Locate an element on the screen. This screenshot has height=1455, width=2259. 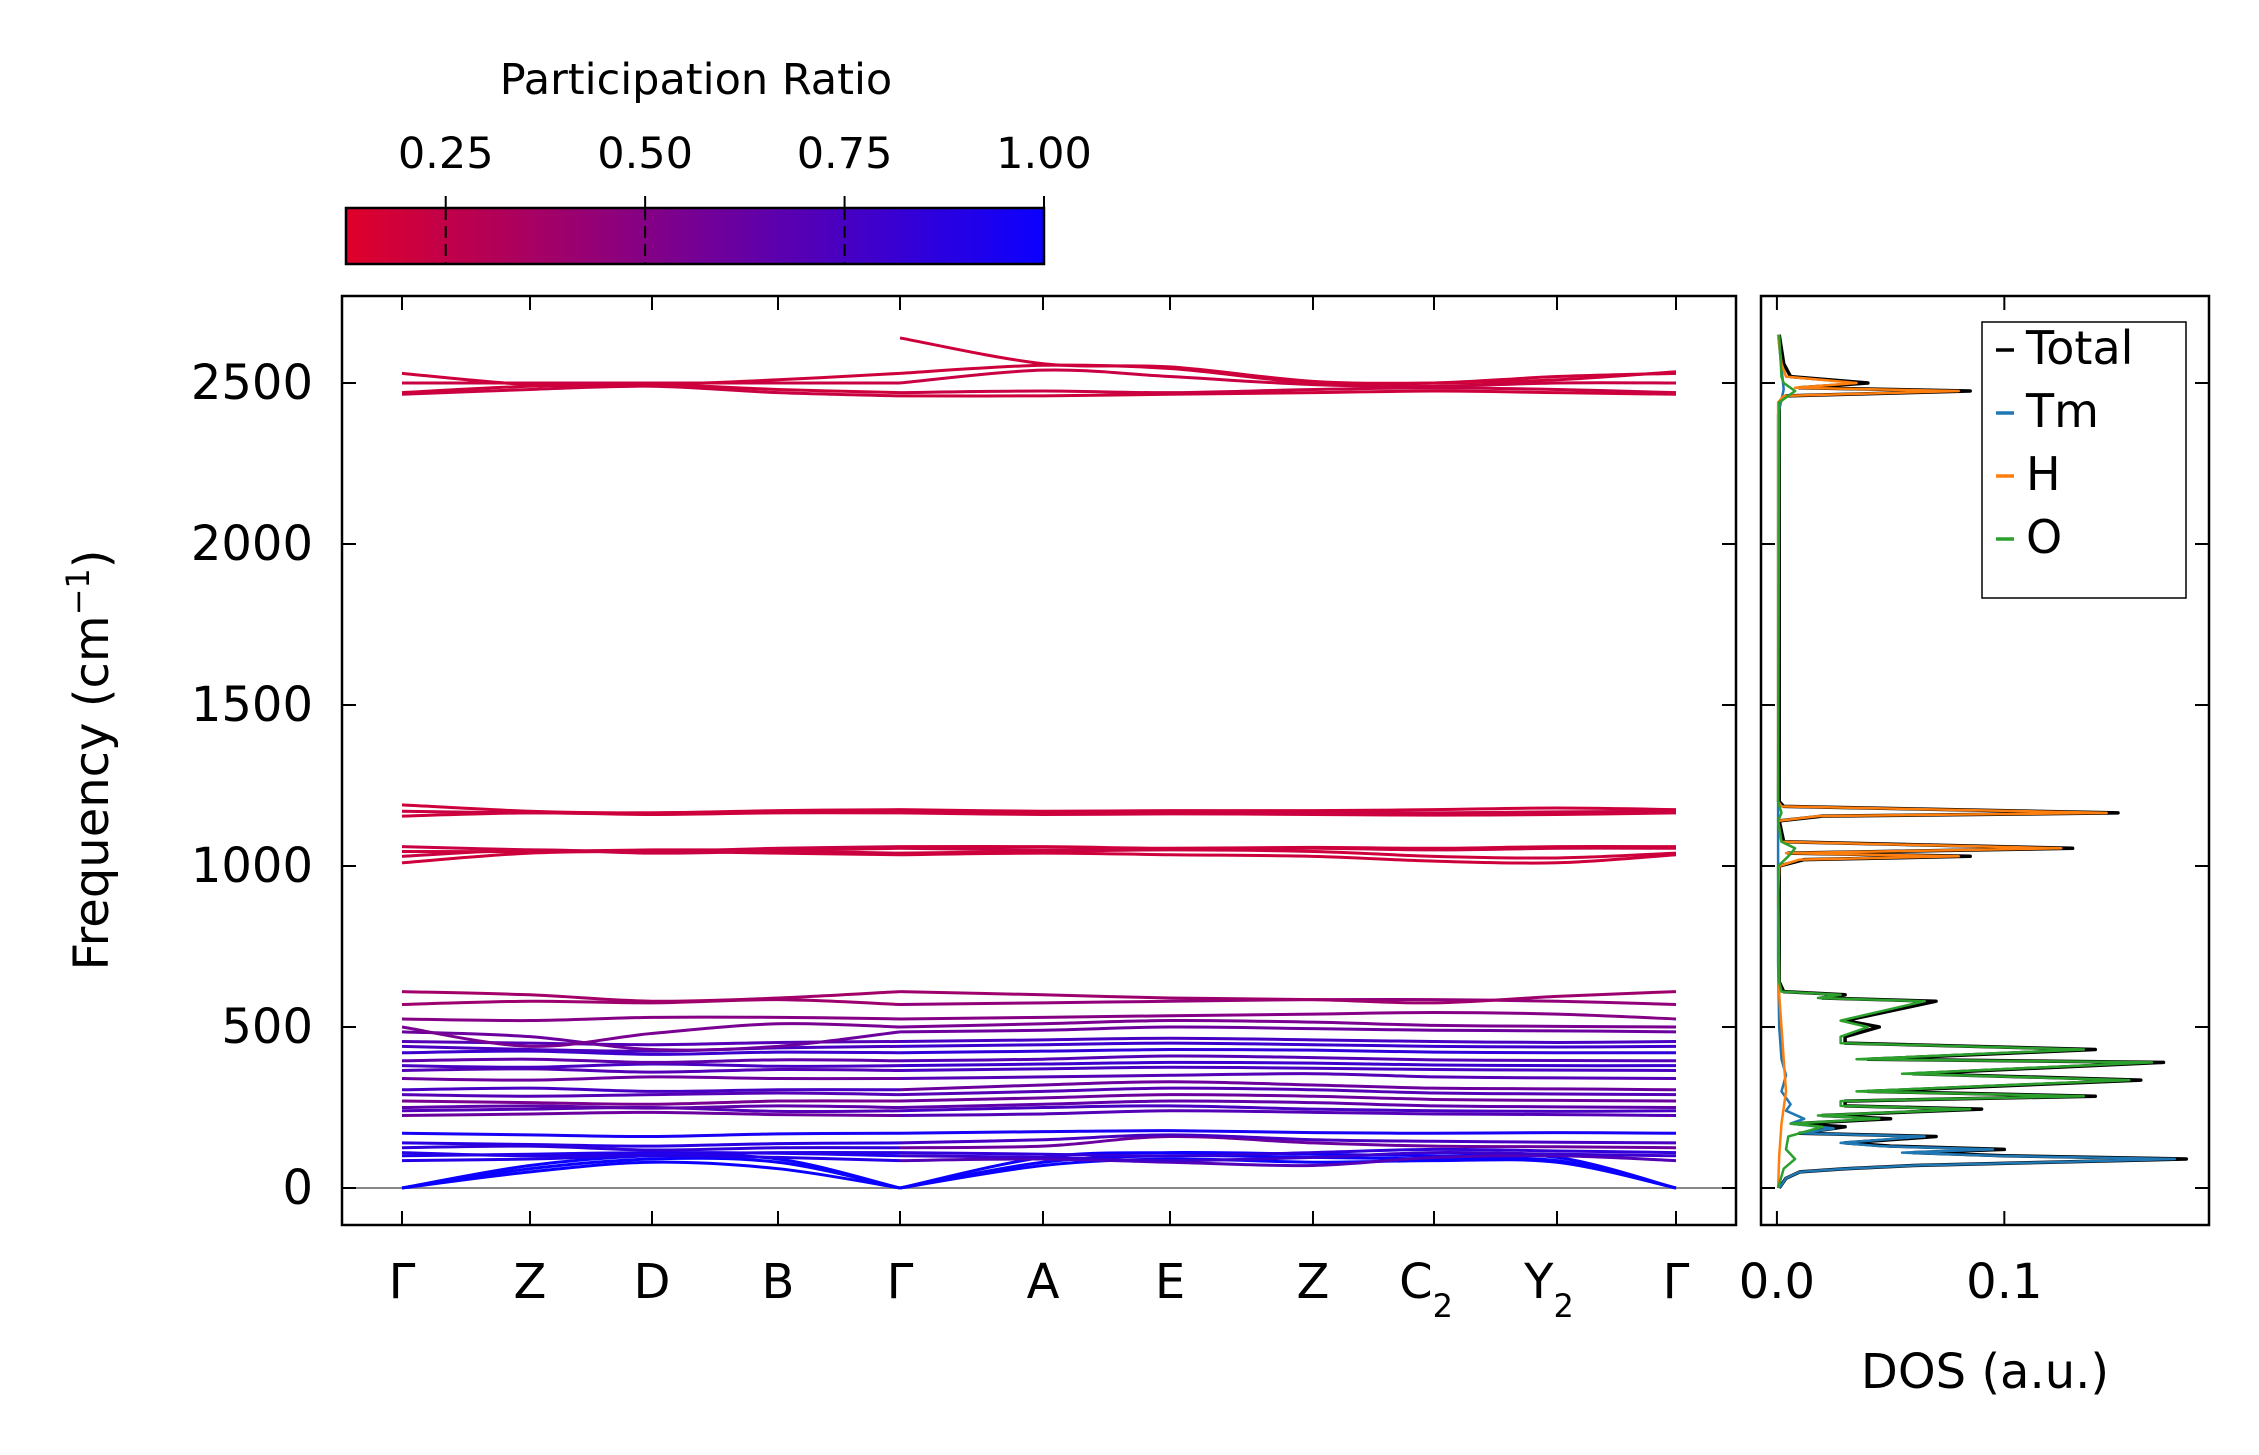
high-symmetry-label: Z is located at coordinates (1313, 1282).